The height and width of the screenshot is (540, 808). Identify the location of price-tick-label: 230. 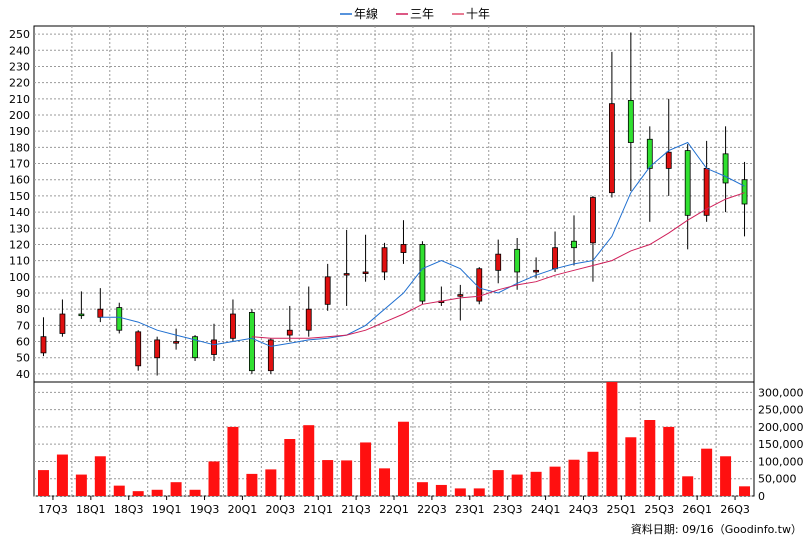
(19, 66).